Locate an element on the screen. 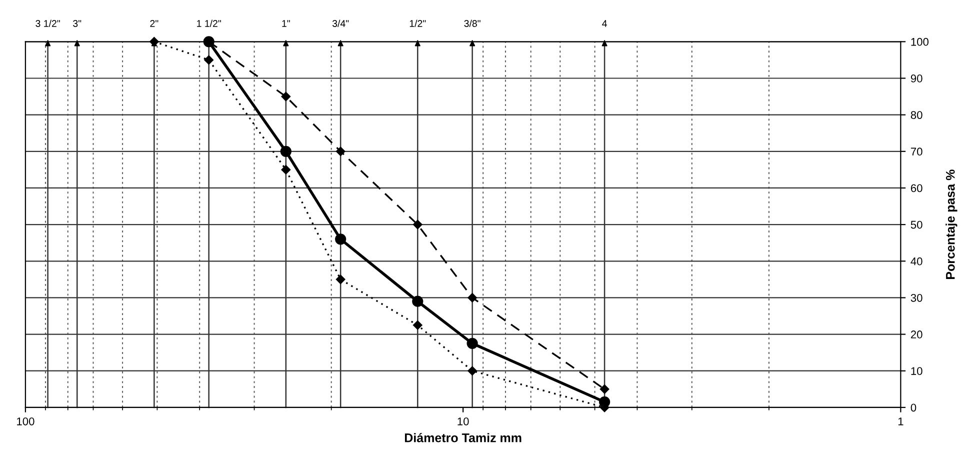  x-axis-title: Diámetro Tamiz mm is located at coordinates (463, 437).